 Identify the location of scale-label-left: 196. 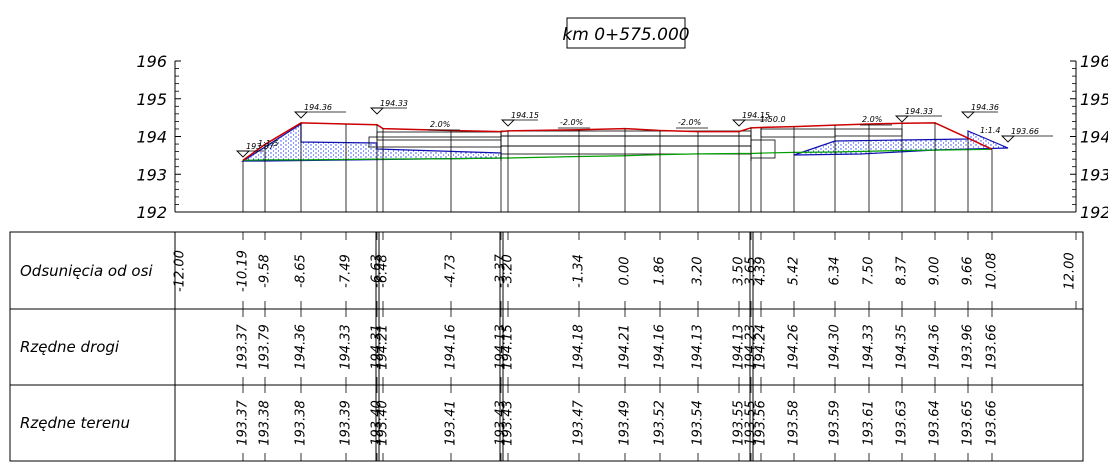
(151, 61).